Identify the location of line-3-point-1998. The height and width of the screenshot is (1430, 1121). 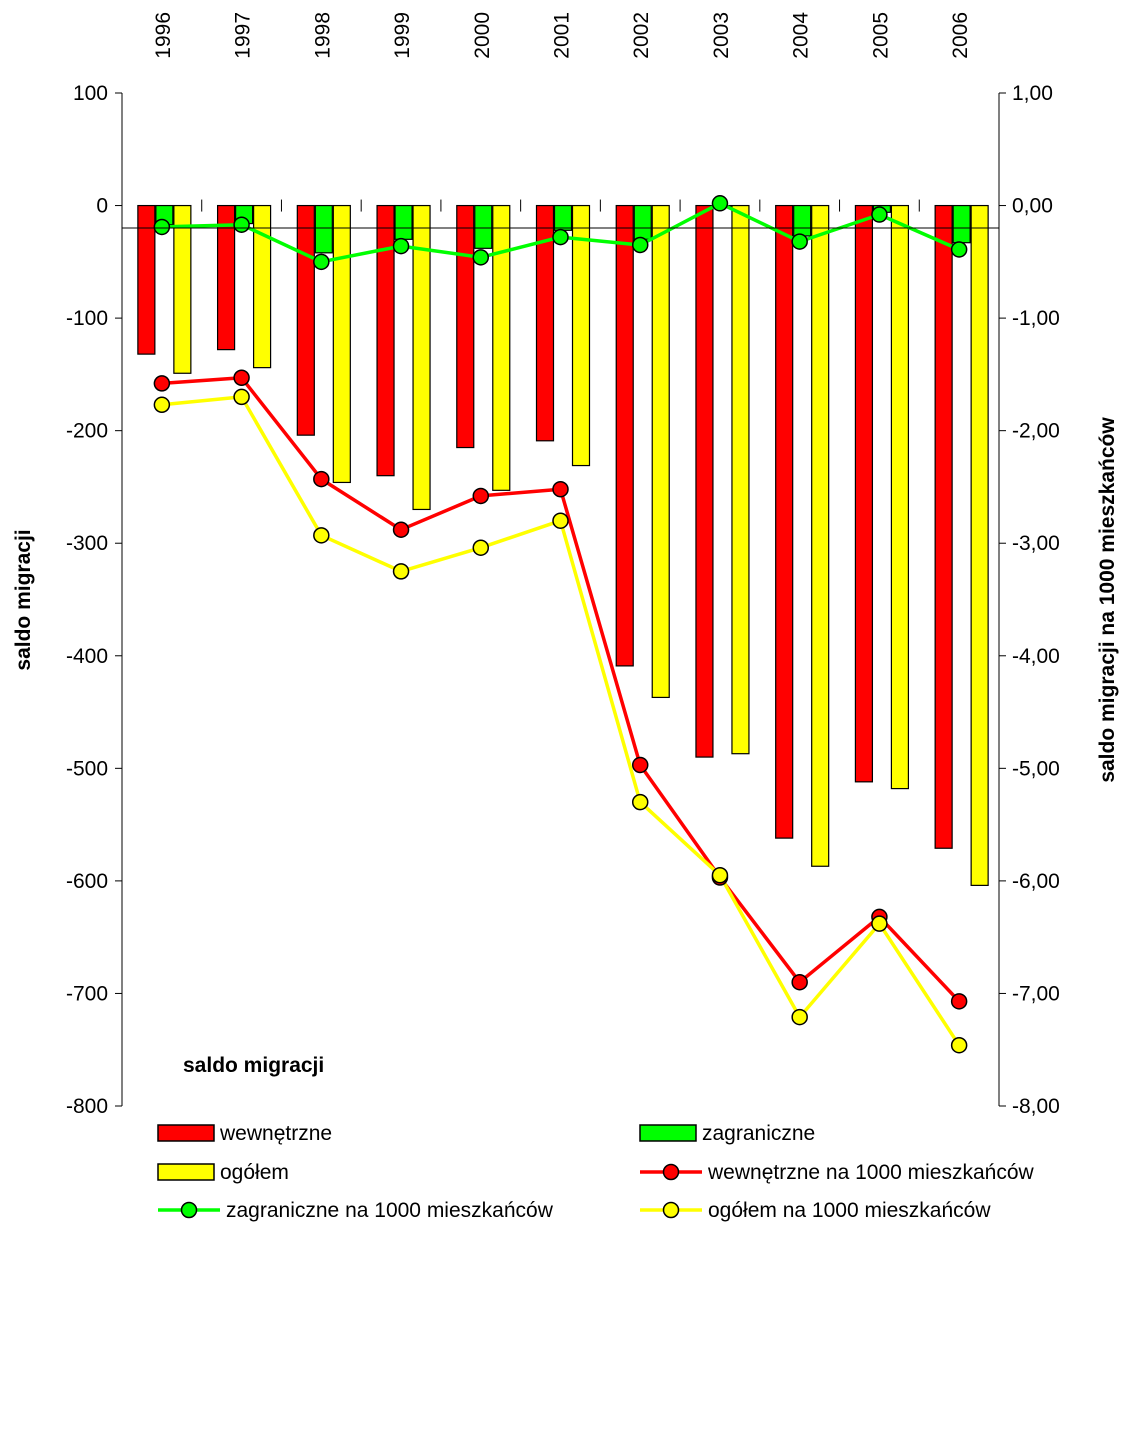
(321, 535).